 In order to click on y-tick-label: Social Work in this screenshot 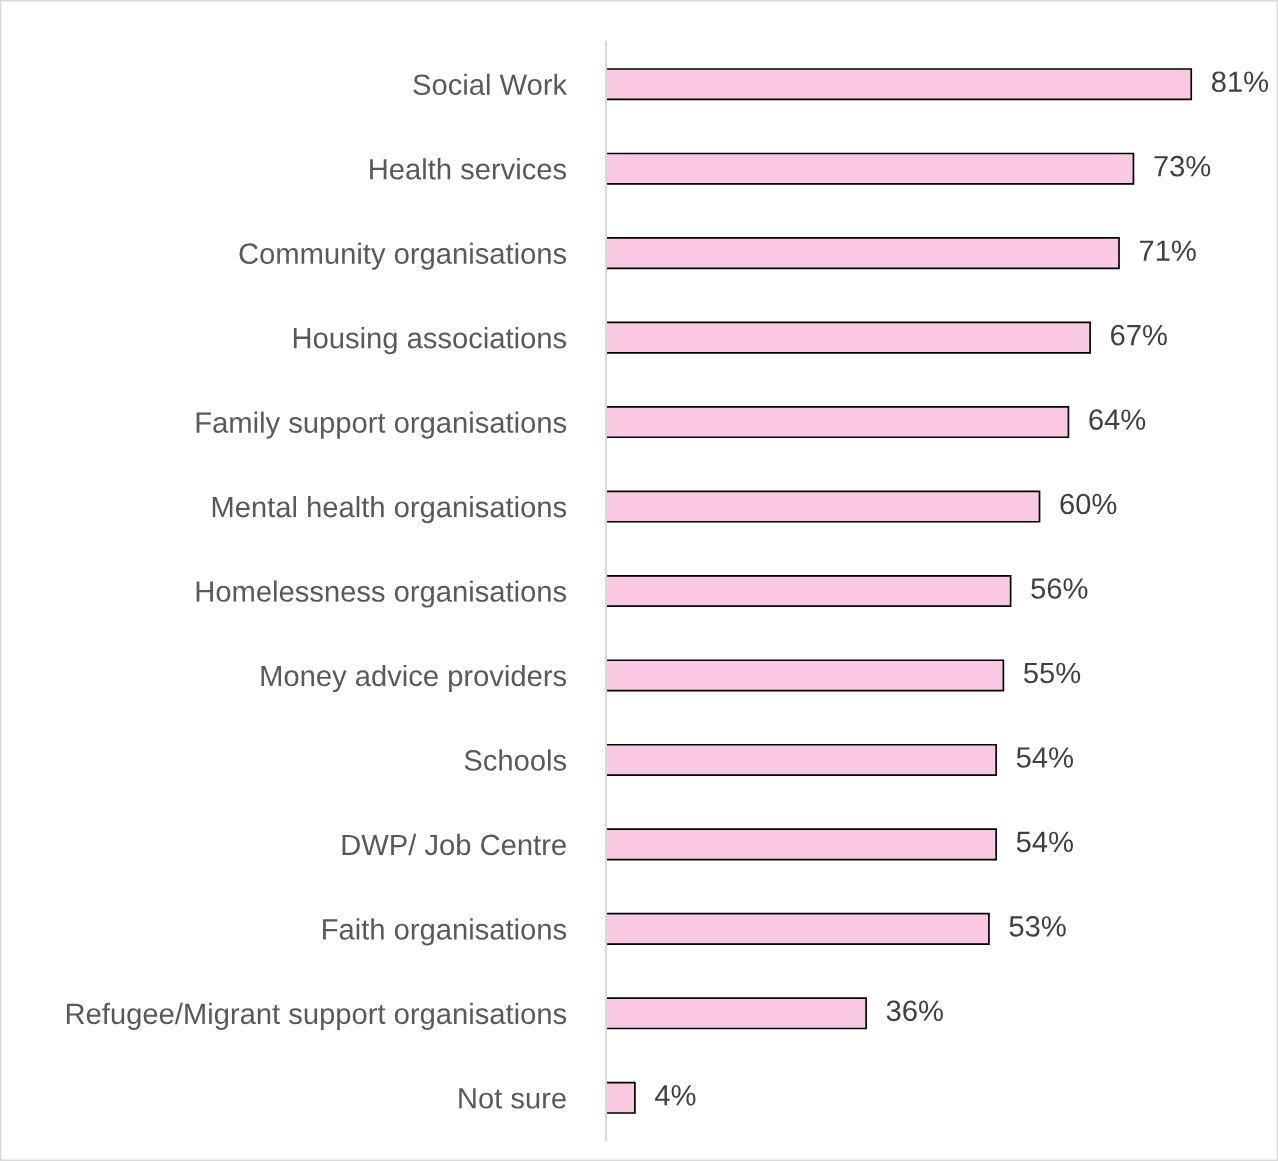, I will do `click(490, 84)`.